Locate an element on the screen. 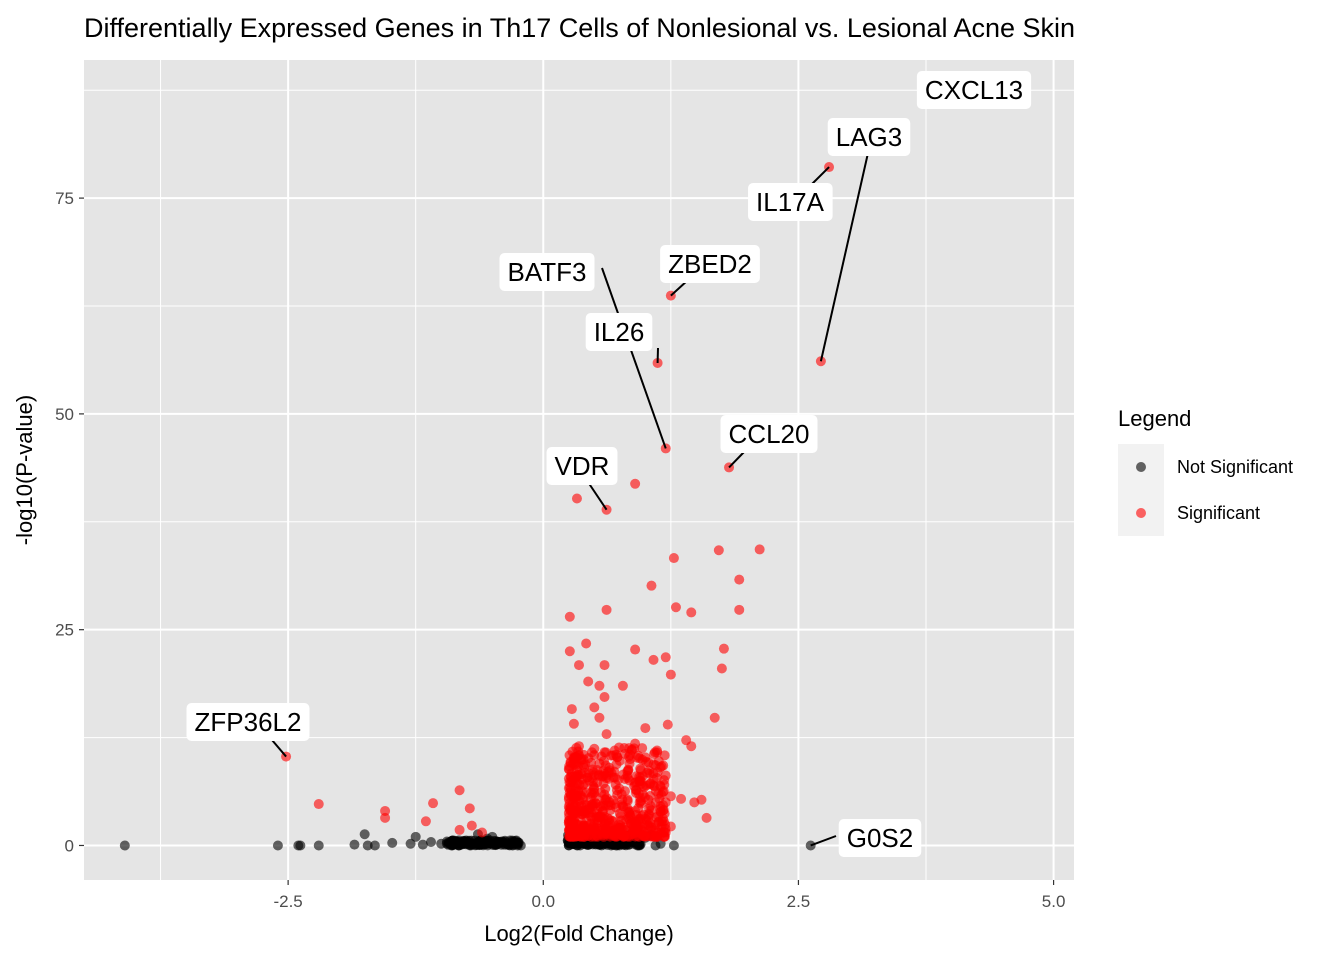 The height and width of the screenshot is (960, 1344). y-tick-label: 75 is located at coordinates (64, 198).